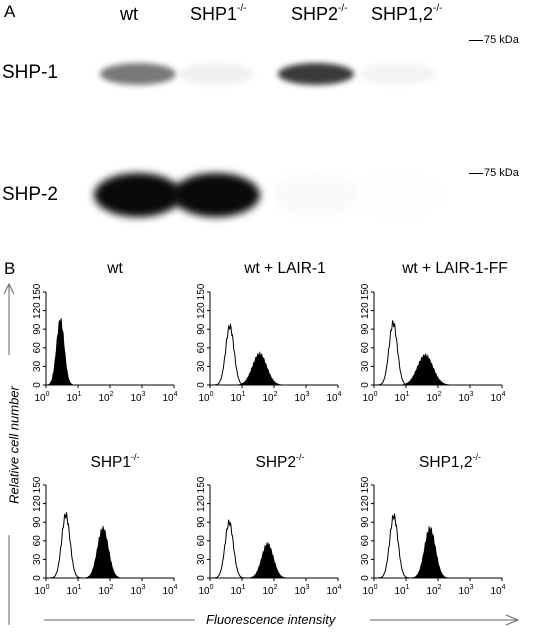 This screenshot has width=535, height=634. I want to click on histogram-title: SHP1,2-/-, so click(450, 461).